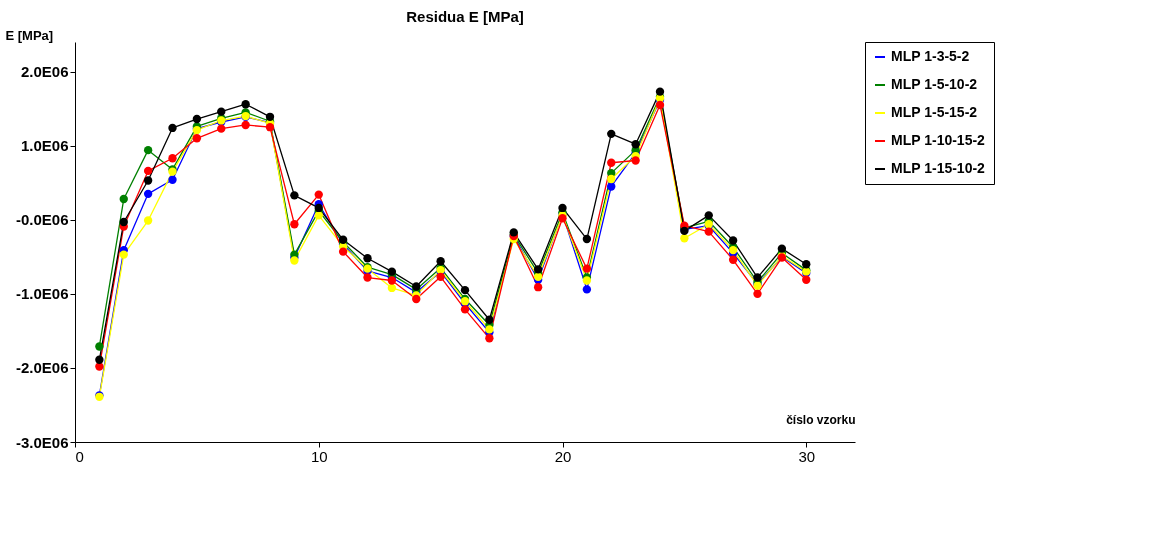  What do you see at coordinates (938, 140) in the screenshot?
I see `legend-label: MLP 1-10-15-2` at bounding box center [938, 140].